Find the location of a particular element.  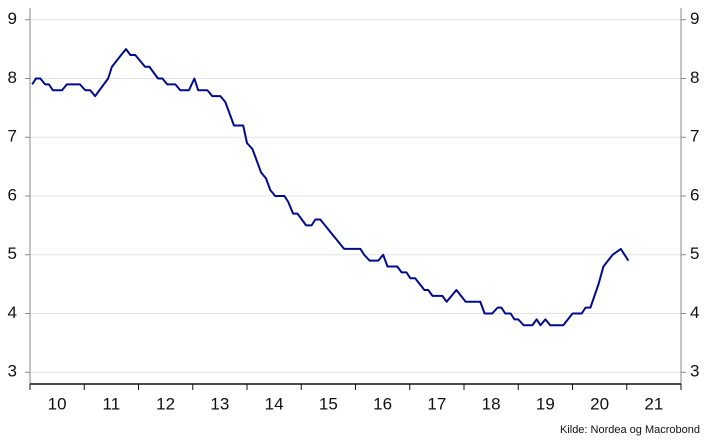

y2-tick-label: 5 is located at coordinates (694, 253).